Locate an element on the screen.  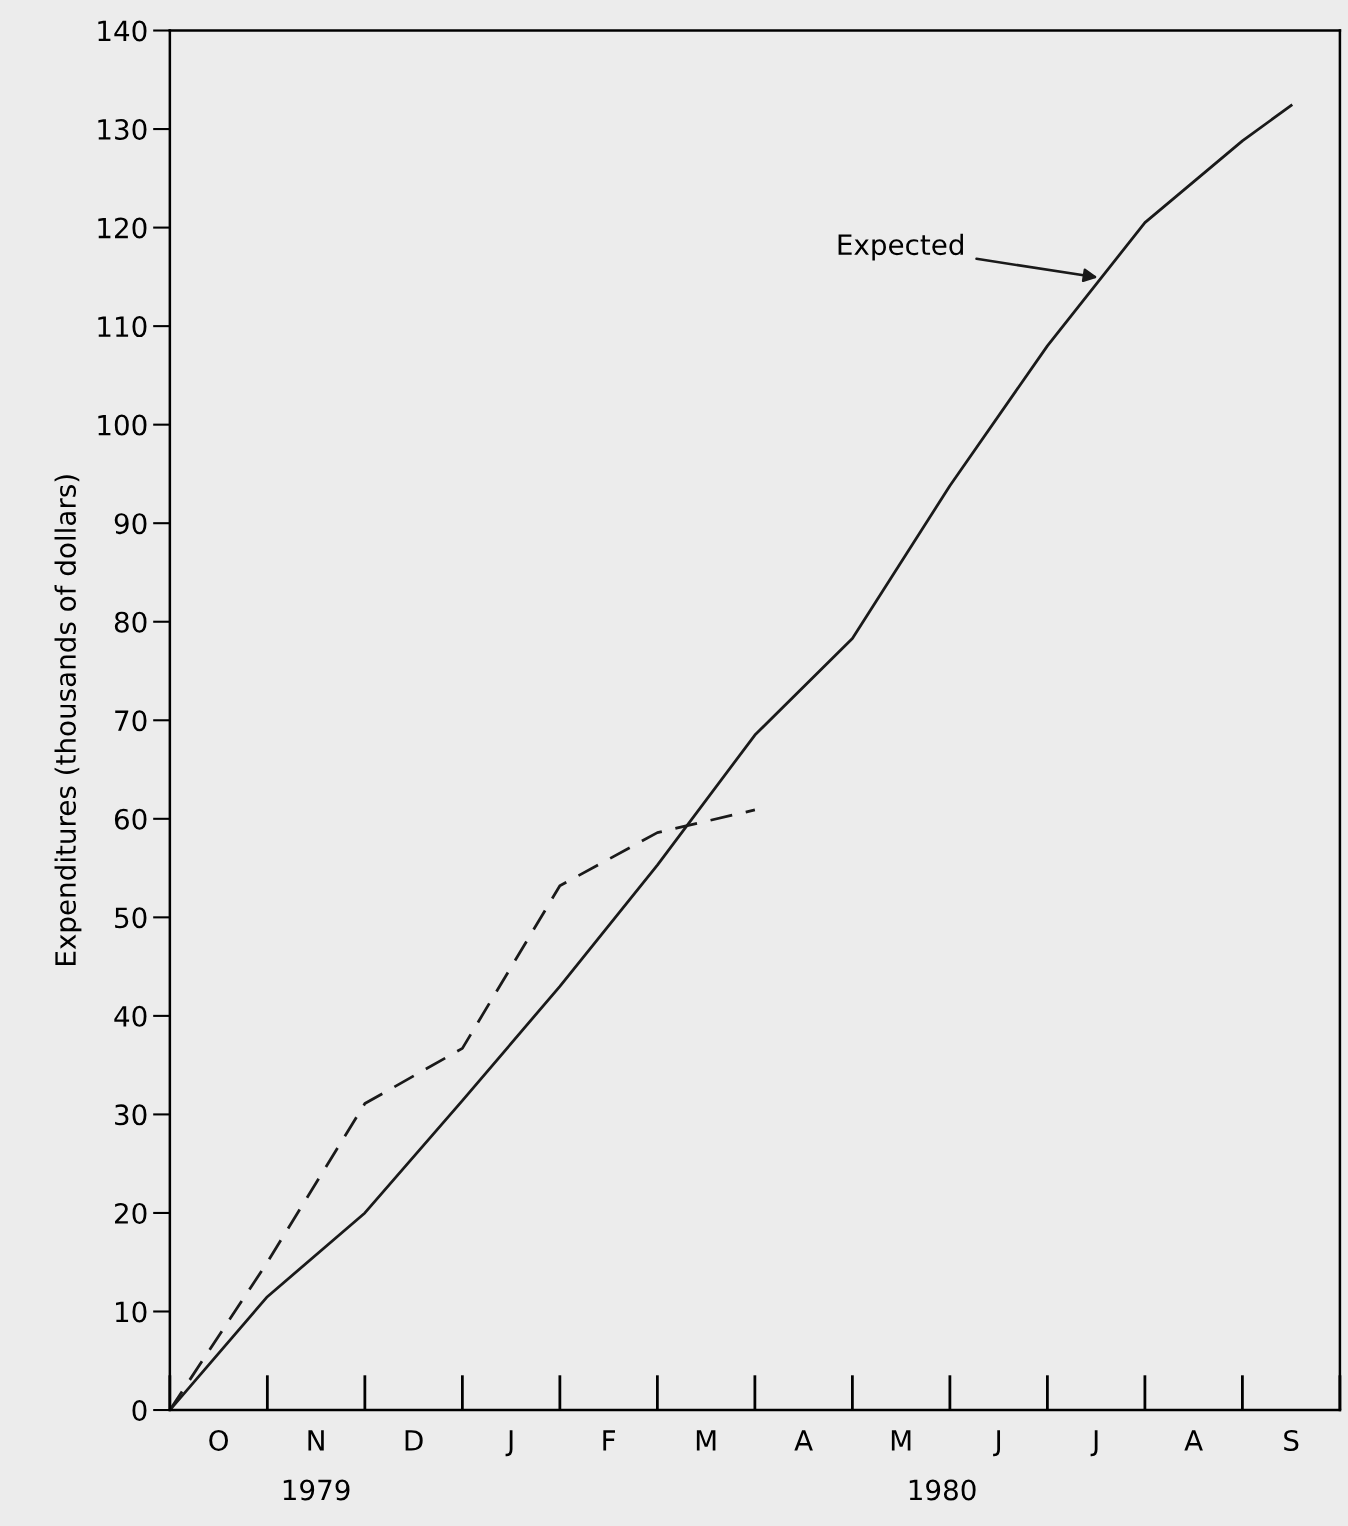
y-tick-label: 120 is located at coordinates (122, 228).